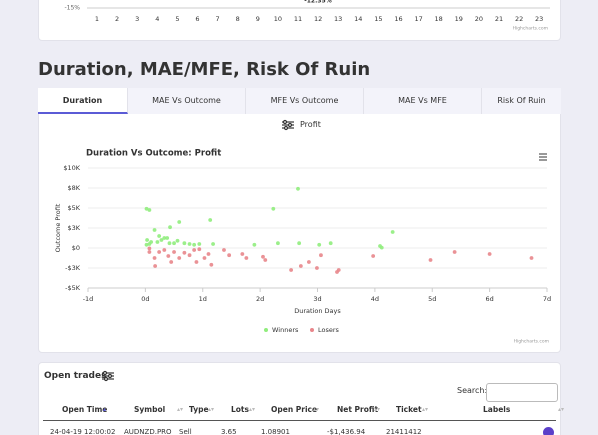  Describe the element at coordinates (275, 431) in the screenshot. I see `table-cell: 1.08901` at that location.